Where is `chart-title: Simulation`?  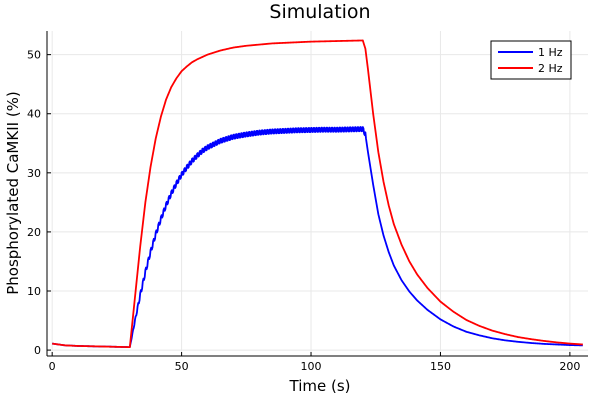 chart-title: Simulation is located at coordinates (319, 12).